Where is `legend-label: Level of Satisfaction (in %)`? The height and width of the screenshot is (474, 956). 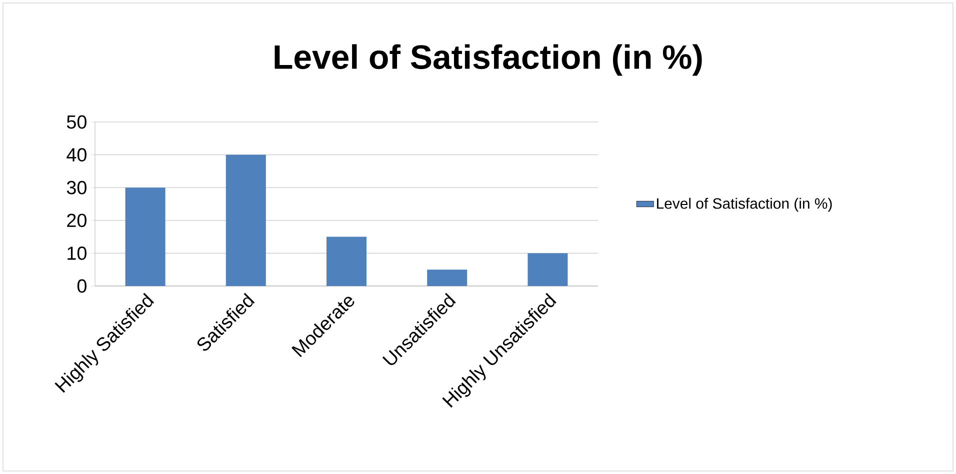 legend-label: Level of Satisfaction (in %) is located at coordinates (744, 205).